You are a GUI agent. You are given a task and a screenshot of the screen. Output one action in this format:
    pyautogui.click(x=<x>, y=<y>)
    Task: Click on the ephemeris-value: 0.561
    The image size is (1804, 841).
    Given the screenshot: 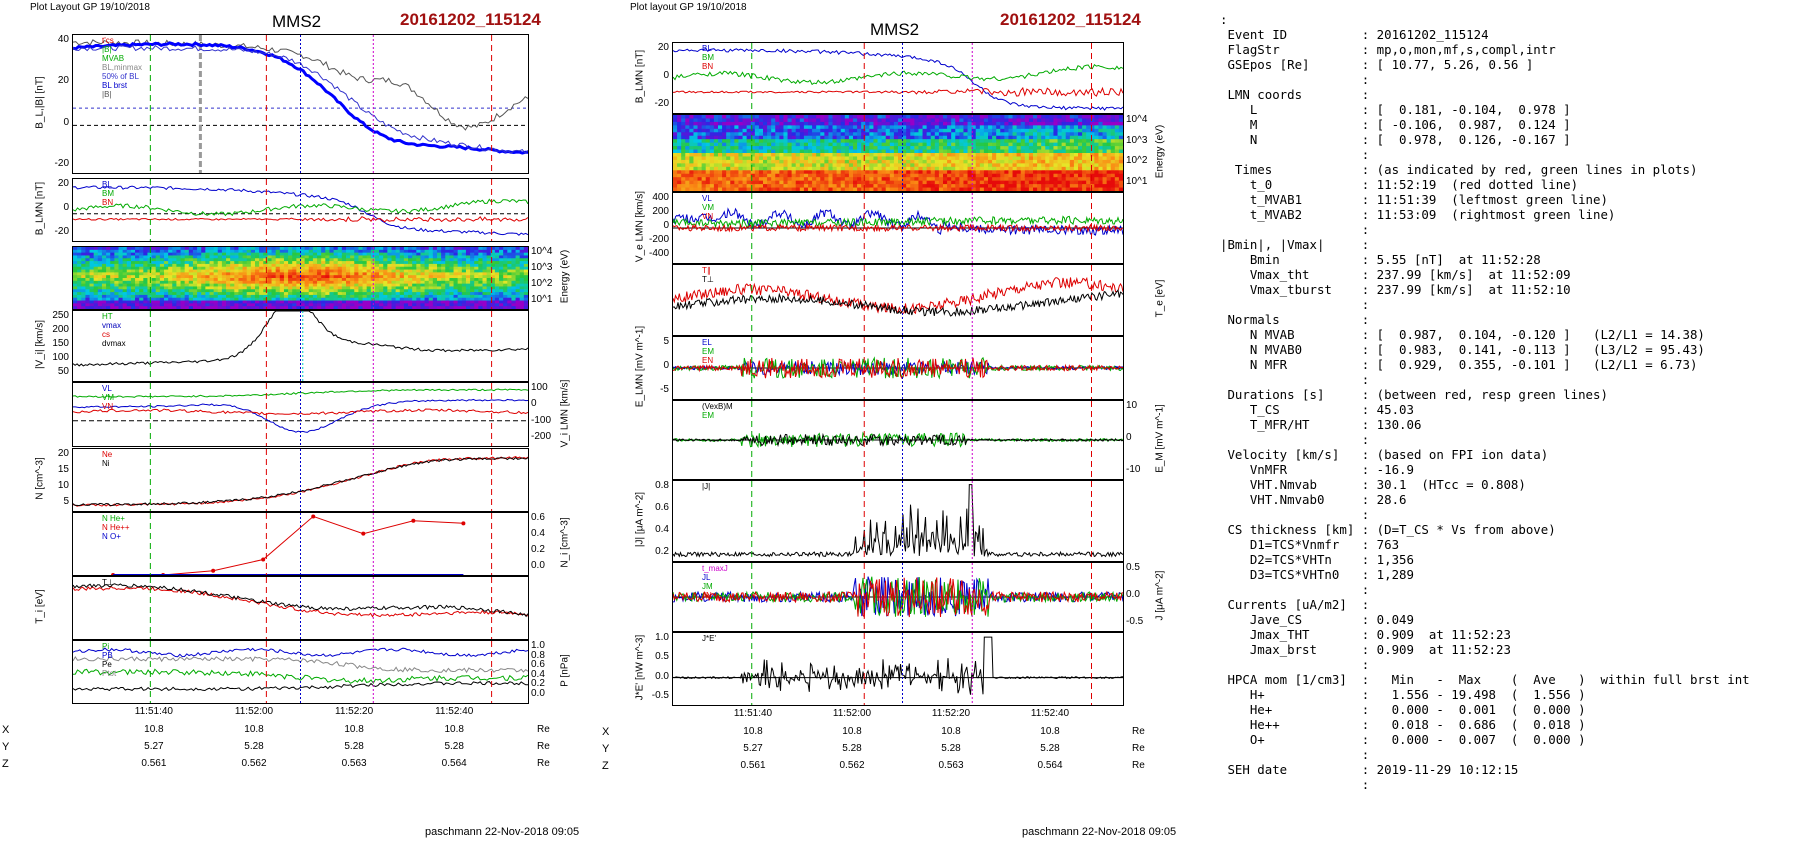 What is the action you would take?
    pyautogui.click(x=753, y=765)
    